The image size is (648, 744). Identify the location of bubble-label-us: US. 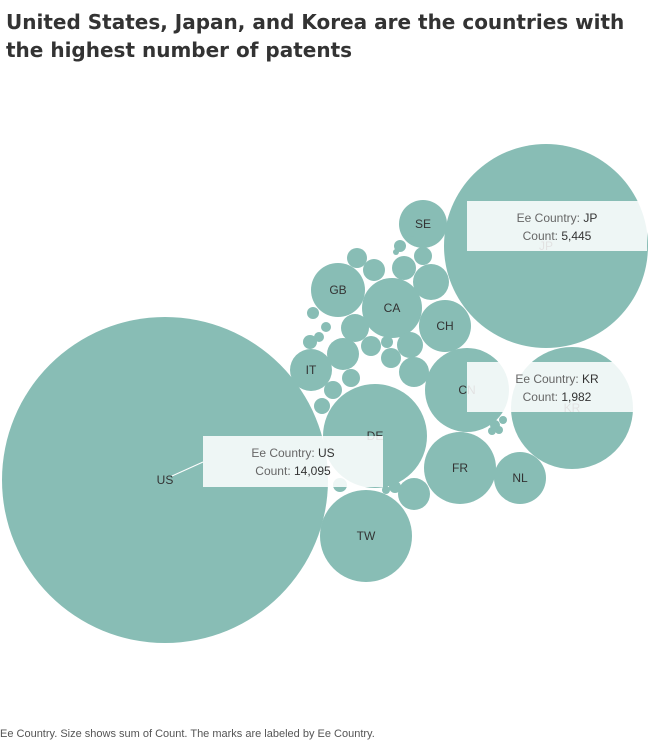
(165, 480).